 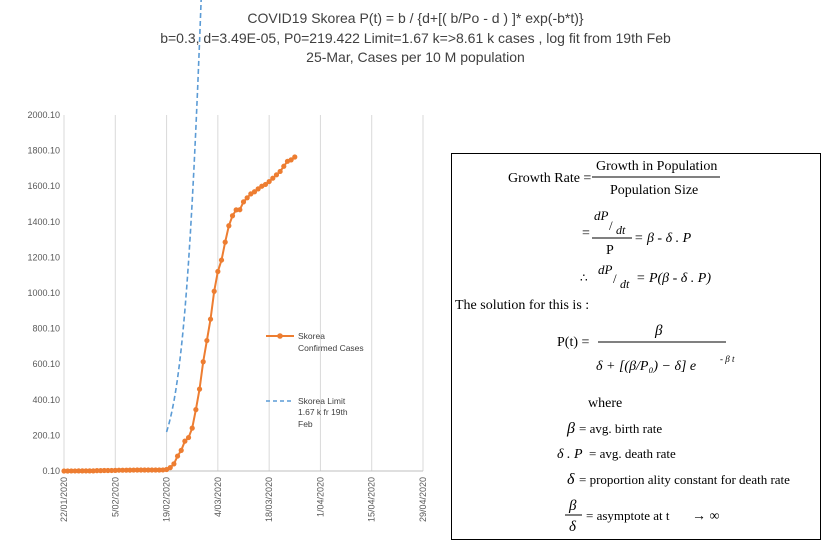 What do you see at coordinates (43, 115) in the screenshot?
I see `y-tick-label: 2000.10` at bounding box center [43, 115].